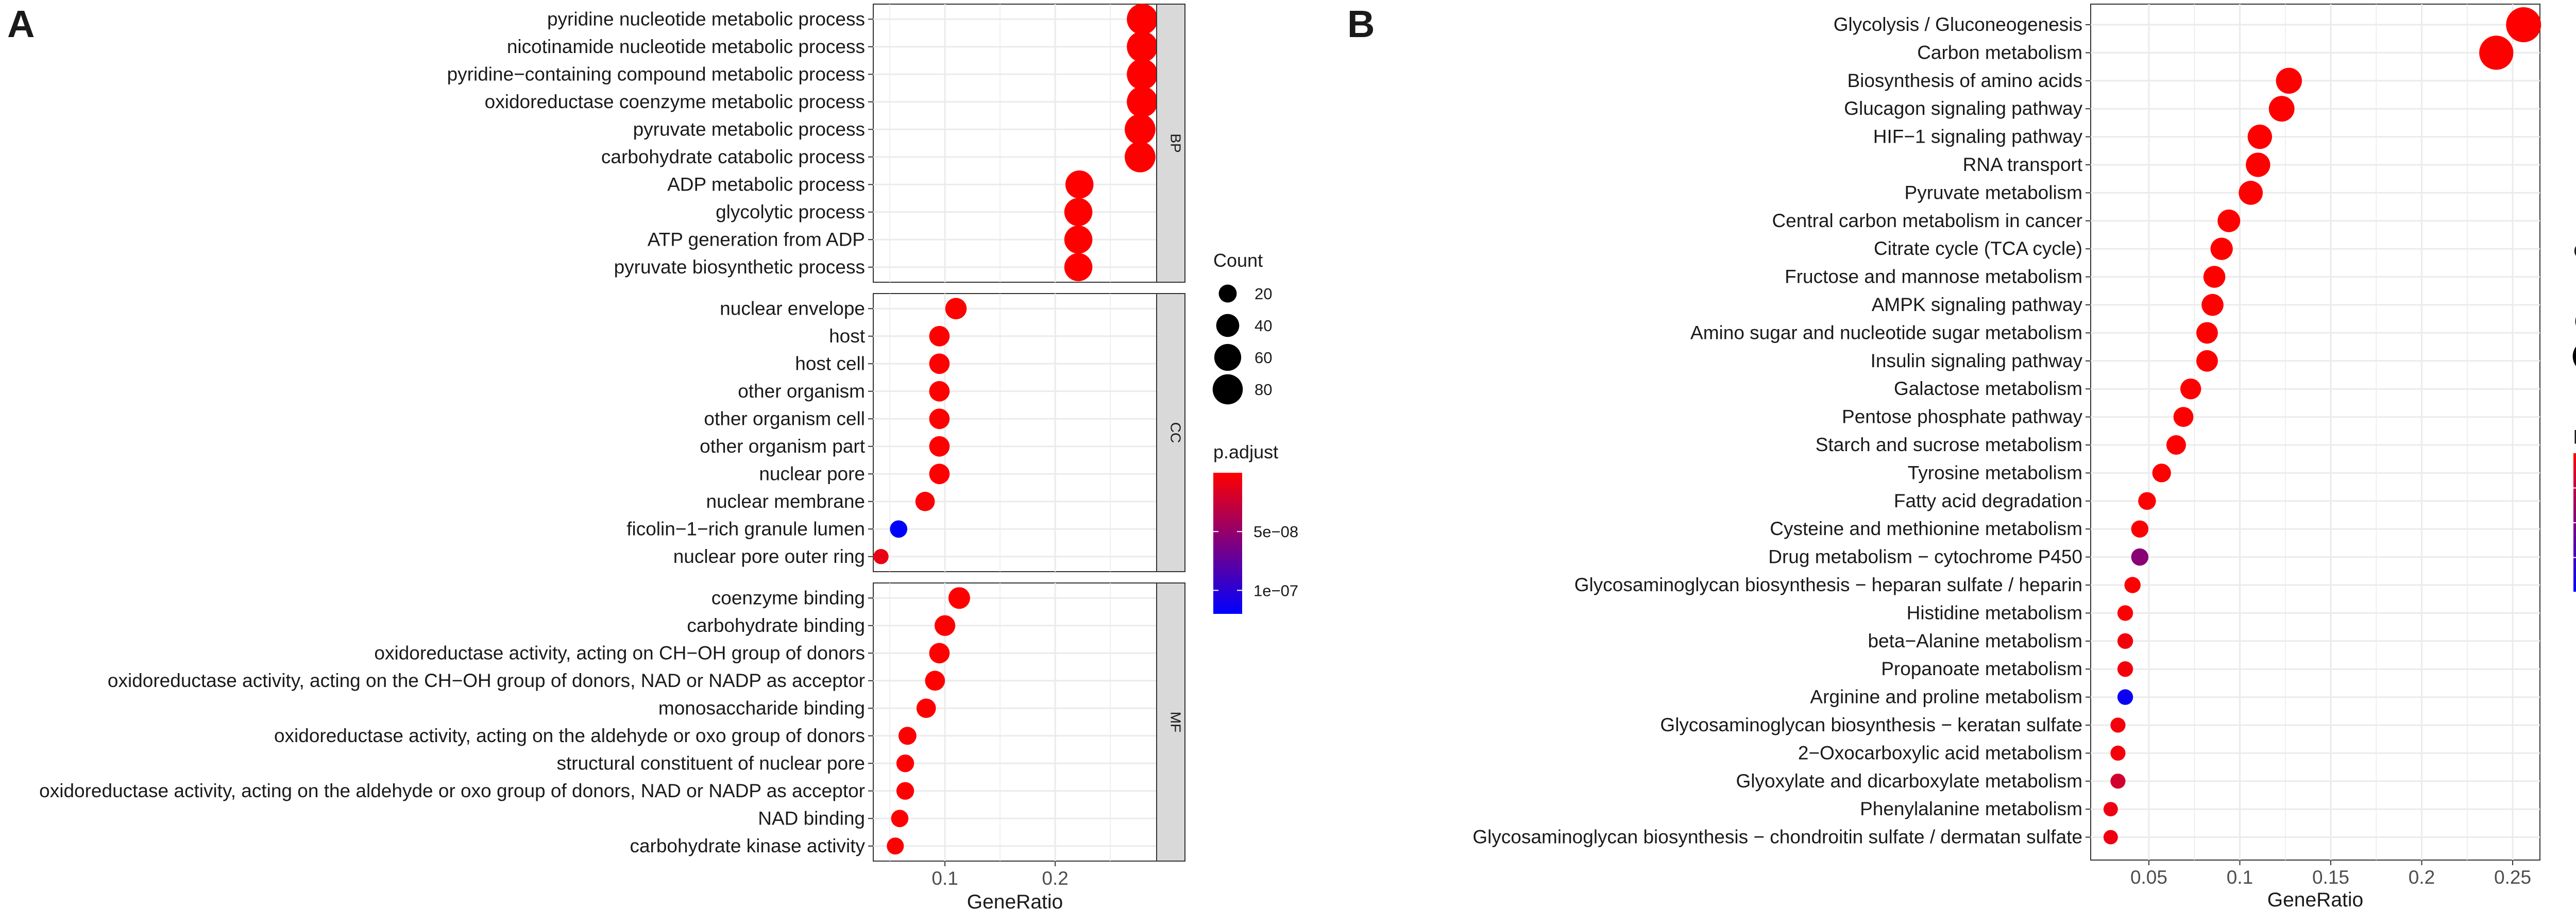 Image resolution: width=2576 pixels, height=910 pixels. What do you see at coordinates (1263, 358) in the screenshot?
I see `size-legend-label: 60` at bounding box center [1263, 358].